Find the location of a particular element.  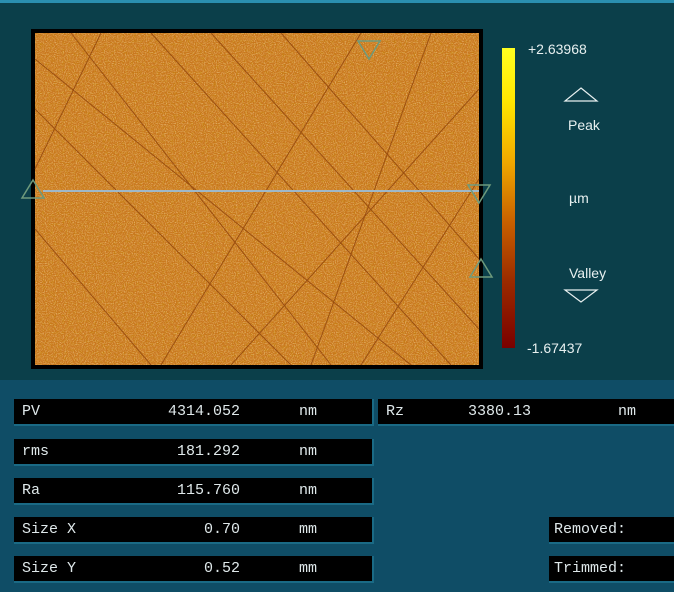

stat-label: rms is located at coordinates (36, 451).